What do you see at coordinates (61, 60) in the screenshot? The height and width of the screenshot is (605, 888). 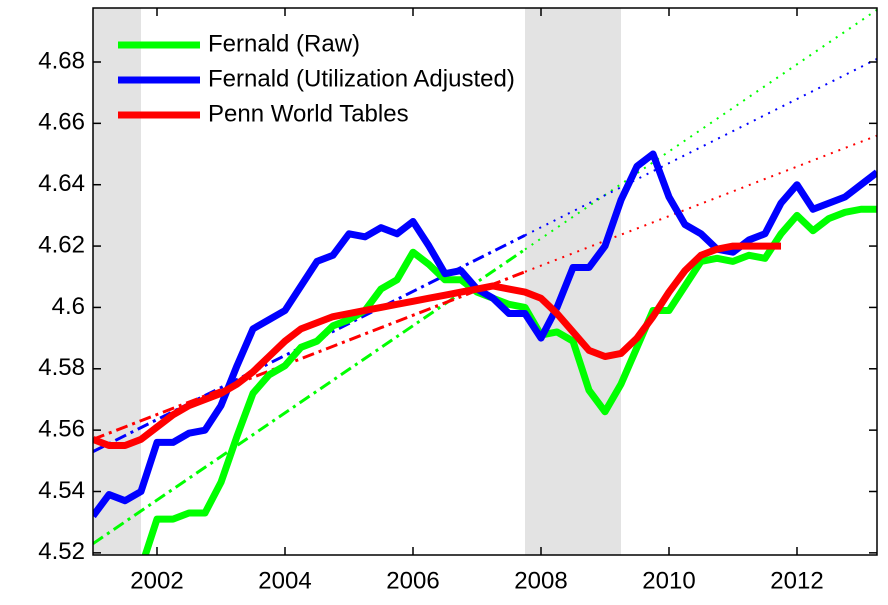 I see `y-tick-label: 4.68` at bounding box center [61, 60].